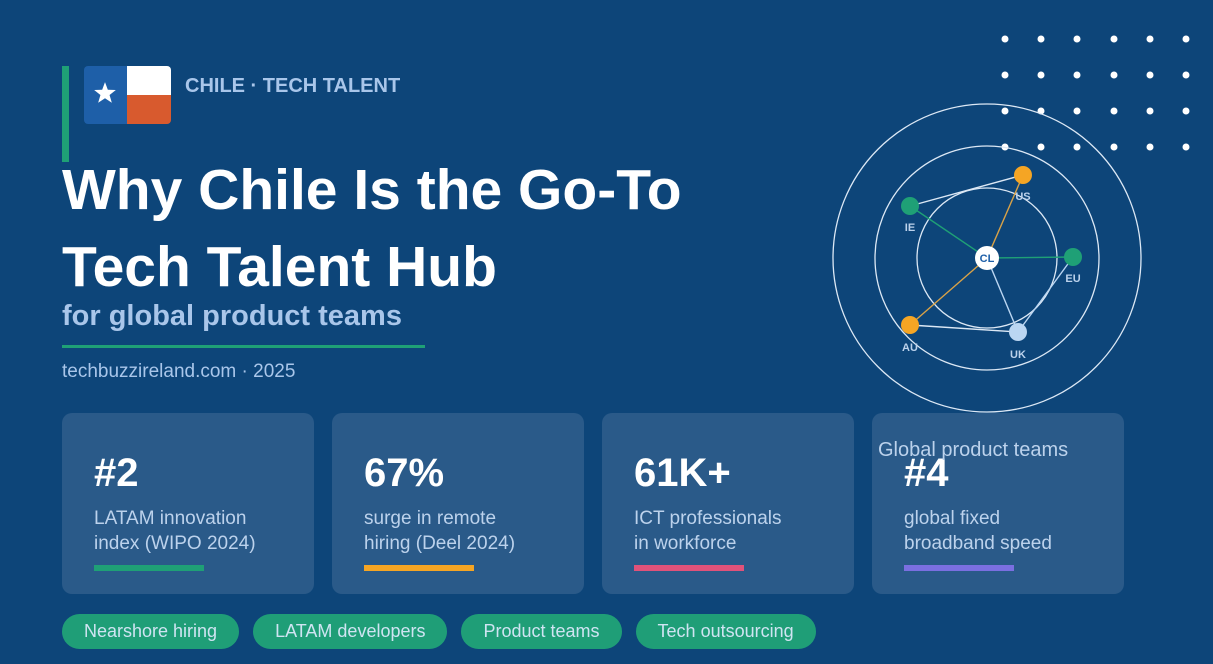 This screenshot has width=1213, height=664. Describe the element at coordinates (105, 92) in the screenshot. I see `star-icon` at that location.